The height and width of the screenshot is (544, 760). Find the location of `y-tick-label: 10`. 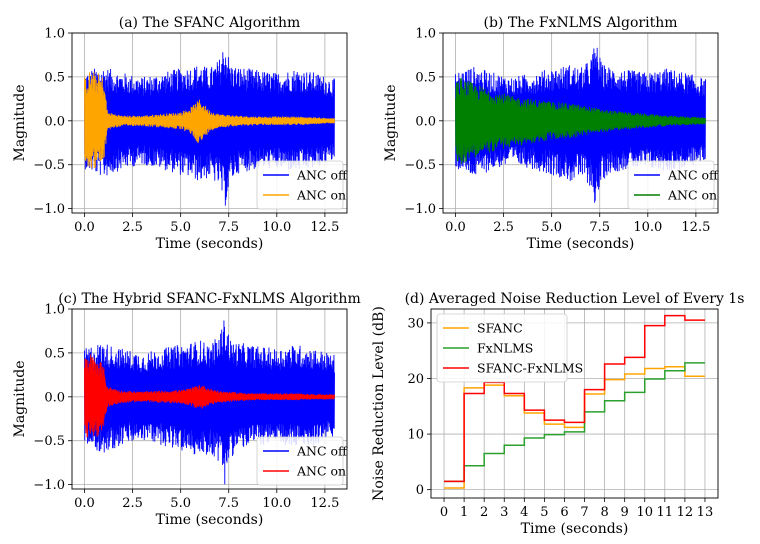

y-tick-label: 10 is located at coordinates (415, 435).